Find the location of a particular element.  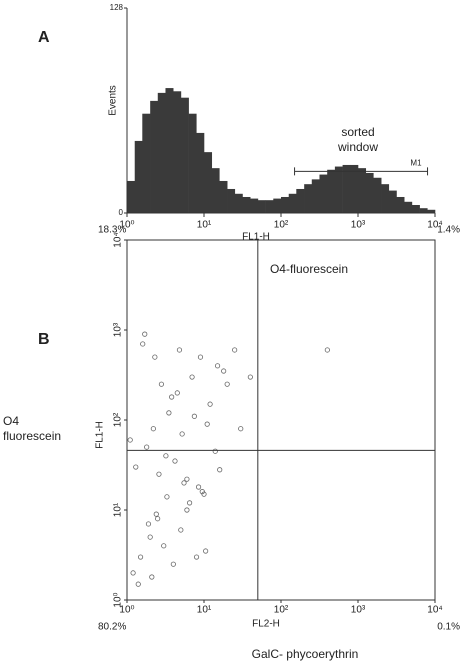

annotation: sorted is located at coordinates (357, 132).